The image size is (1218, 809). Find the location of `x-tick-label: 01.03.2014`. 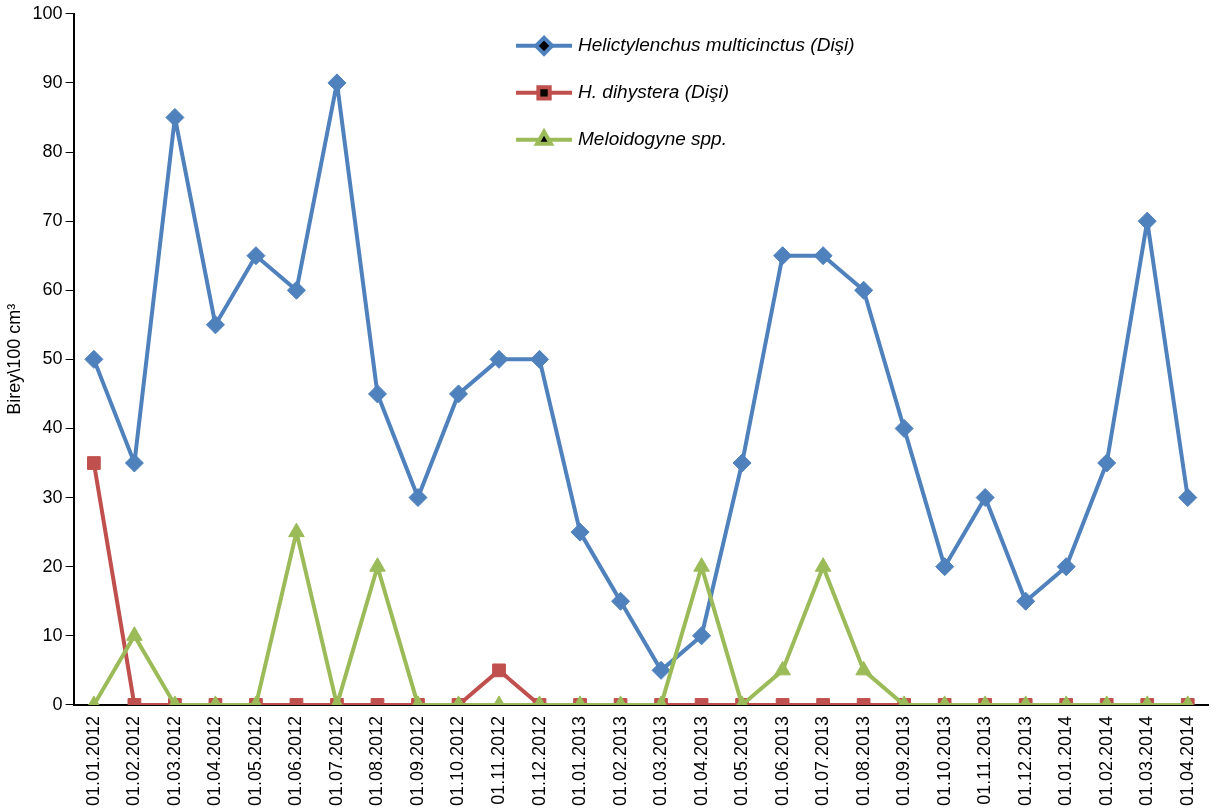

x-tick-label: 01.03.2014 is located at coordinates (1146, 761).